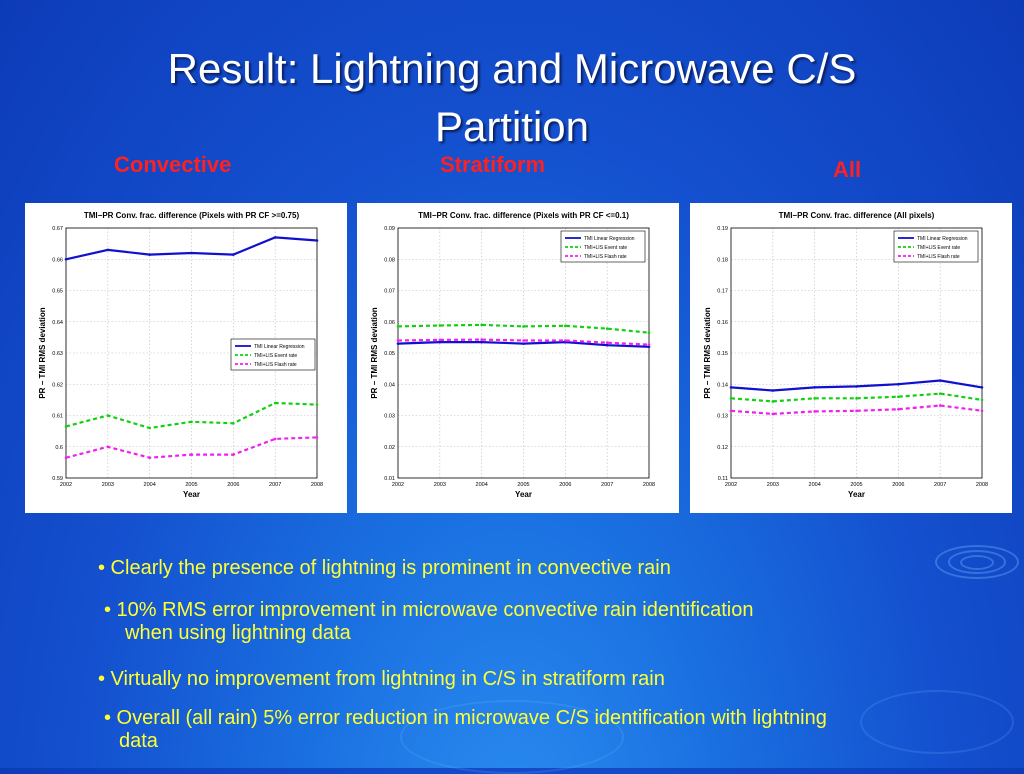 This screenshot has height=774, width=1024. I want to click on x-axis-label: Year, so click(523, 494).